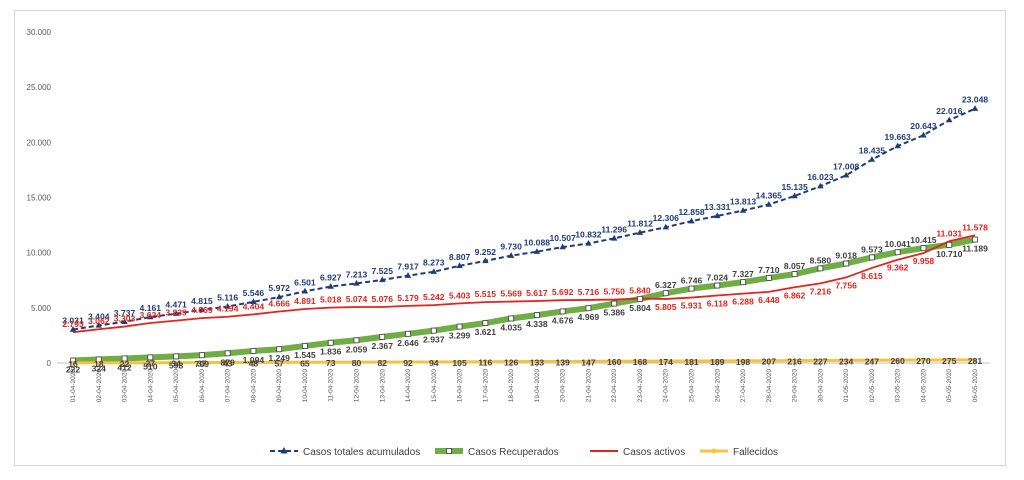  Describe the element at coordinates (717, 386) in the screenshot. I see `x-tick-label: 26-04-2020` at that location.